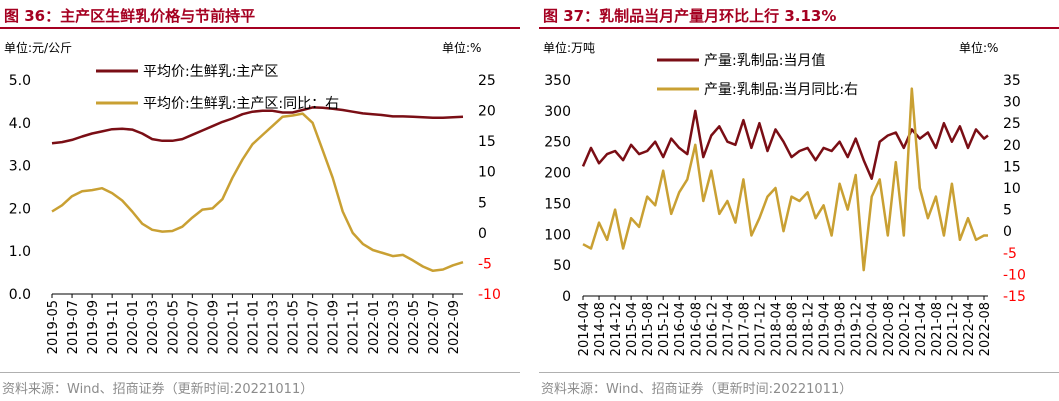  What do you see at coordinates (764, 61) in the screenshot?
I see `legend-label: 产量:乳制品:当月值` at bounding box center [764, 61].